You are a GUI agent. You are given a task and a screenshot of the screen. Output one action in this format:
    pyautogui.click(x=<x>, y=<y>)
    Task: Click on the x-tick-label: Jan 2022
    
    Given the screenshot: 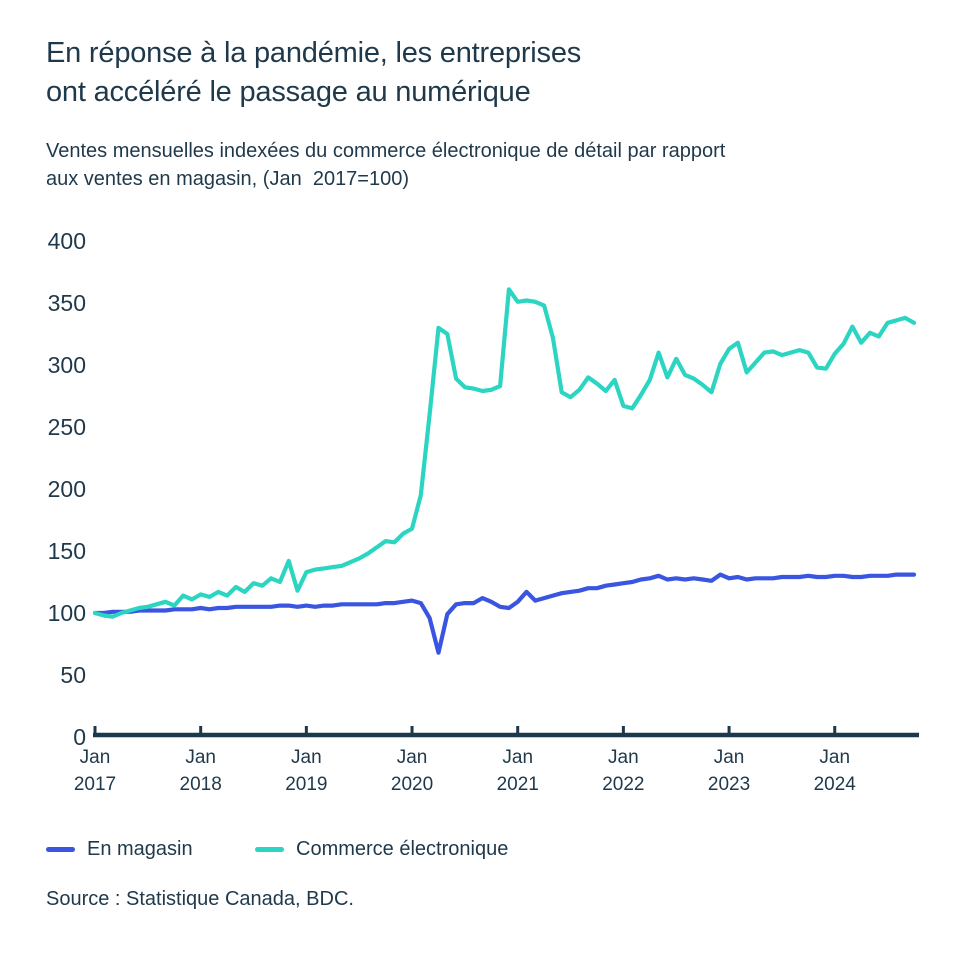 What is the action you would take?
    pyautogui.click(x=623, y=771)
    